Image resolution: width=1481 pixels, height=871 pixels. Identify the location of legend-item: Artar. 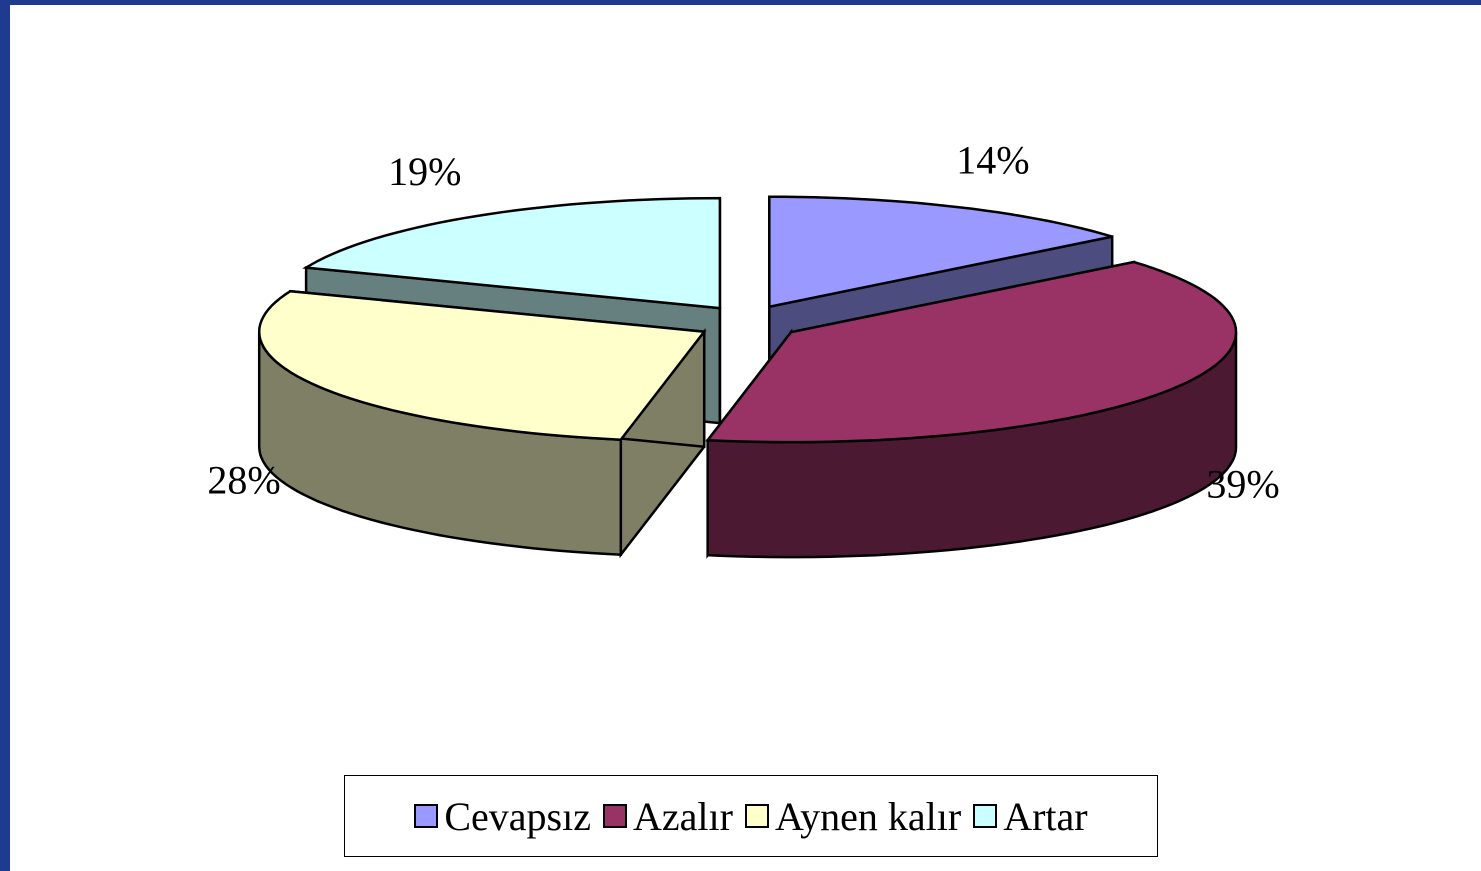
(1030, 816).